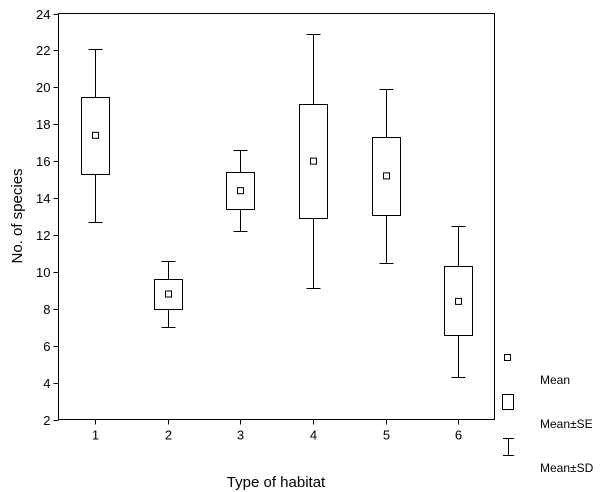 The height and width of the screenshot is (492, 603). I want to click on y-tick-label: 6, so click(46, 346).